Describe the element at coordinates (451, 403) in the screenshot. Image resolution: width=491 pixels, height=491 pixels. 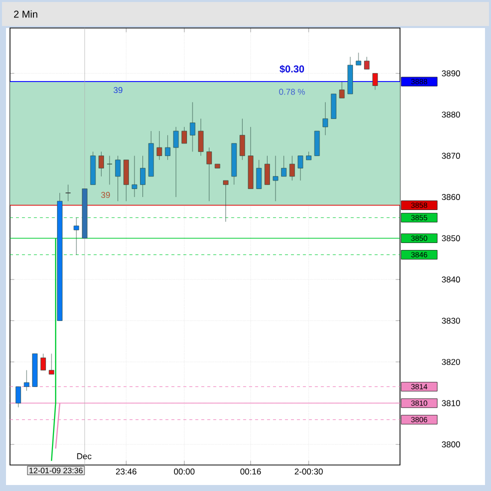
I see `y-tick-label: 3810` at that location.